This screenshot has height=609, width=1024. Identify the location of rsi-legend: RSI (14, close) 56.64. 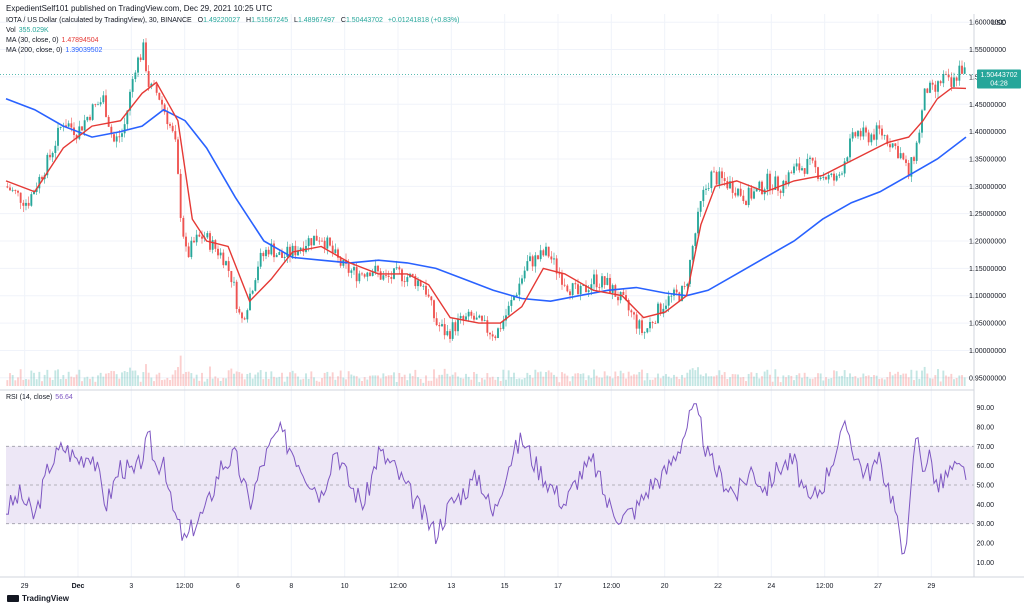
(39, 397).